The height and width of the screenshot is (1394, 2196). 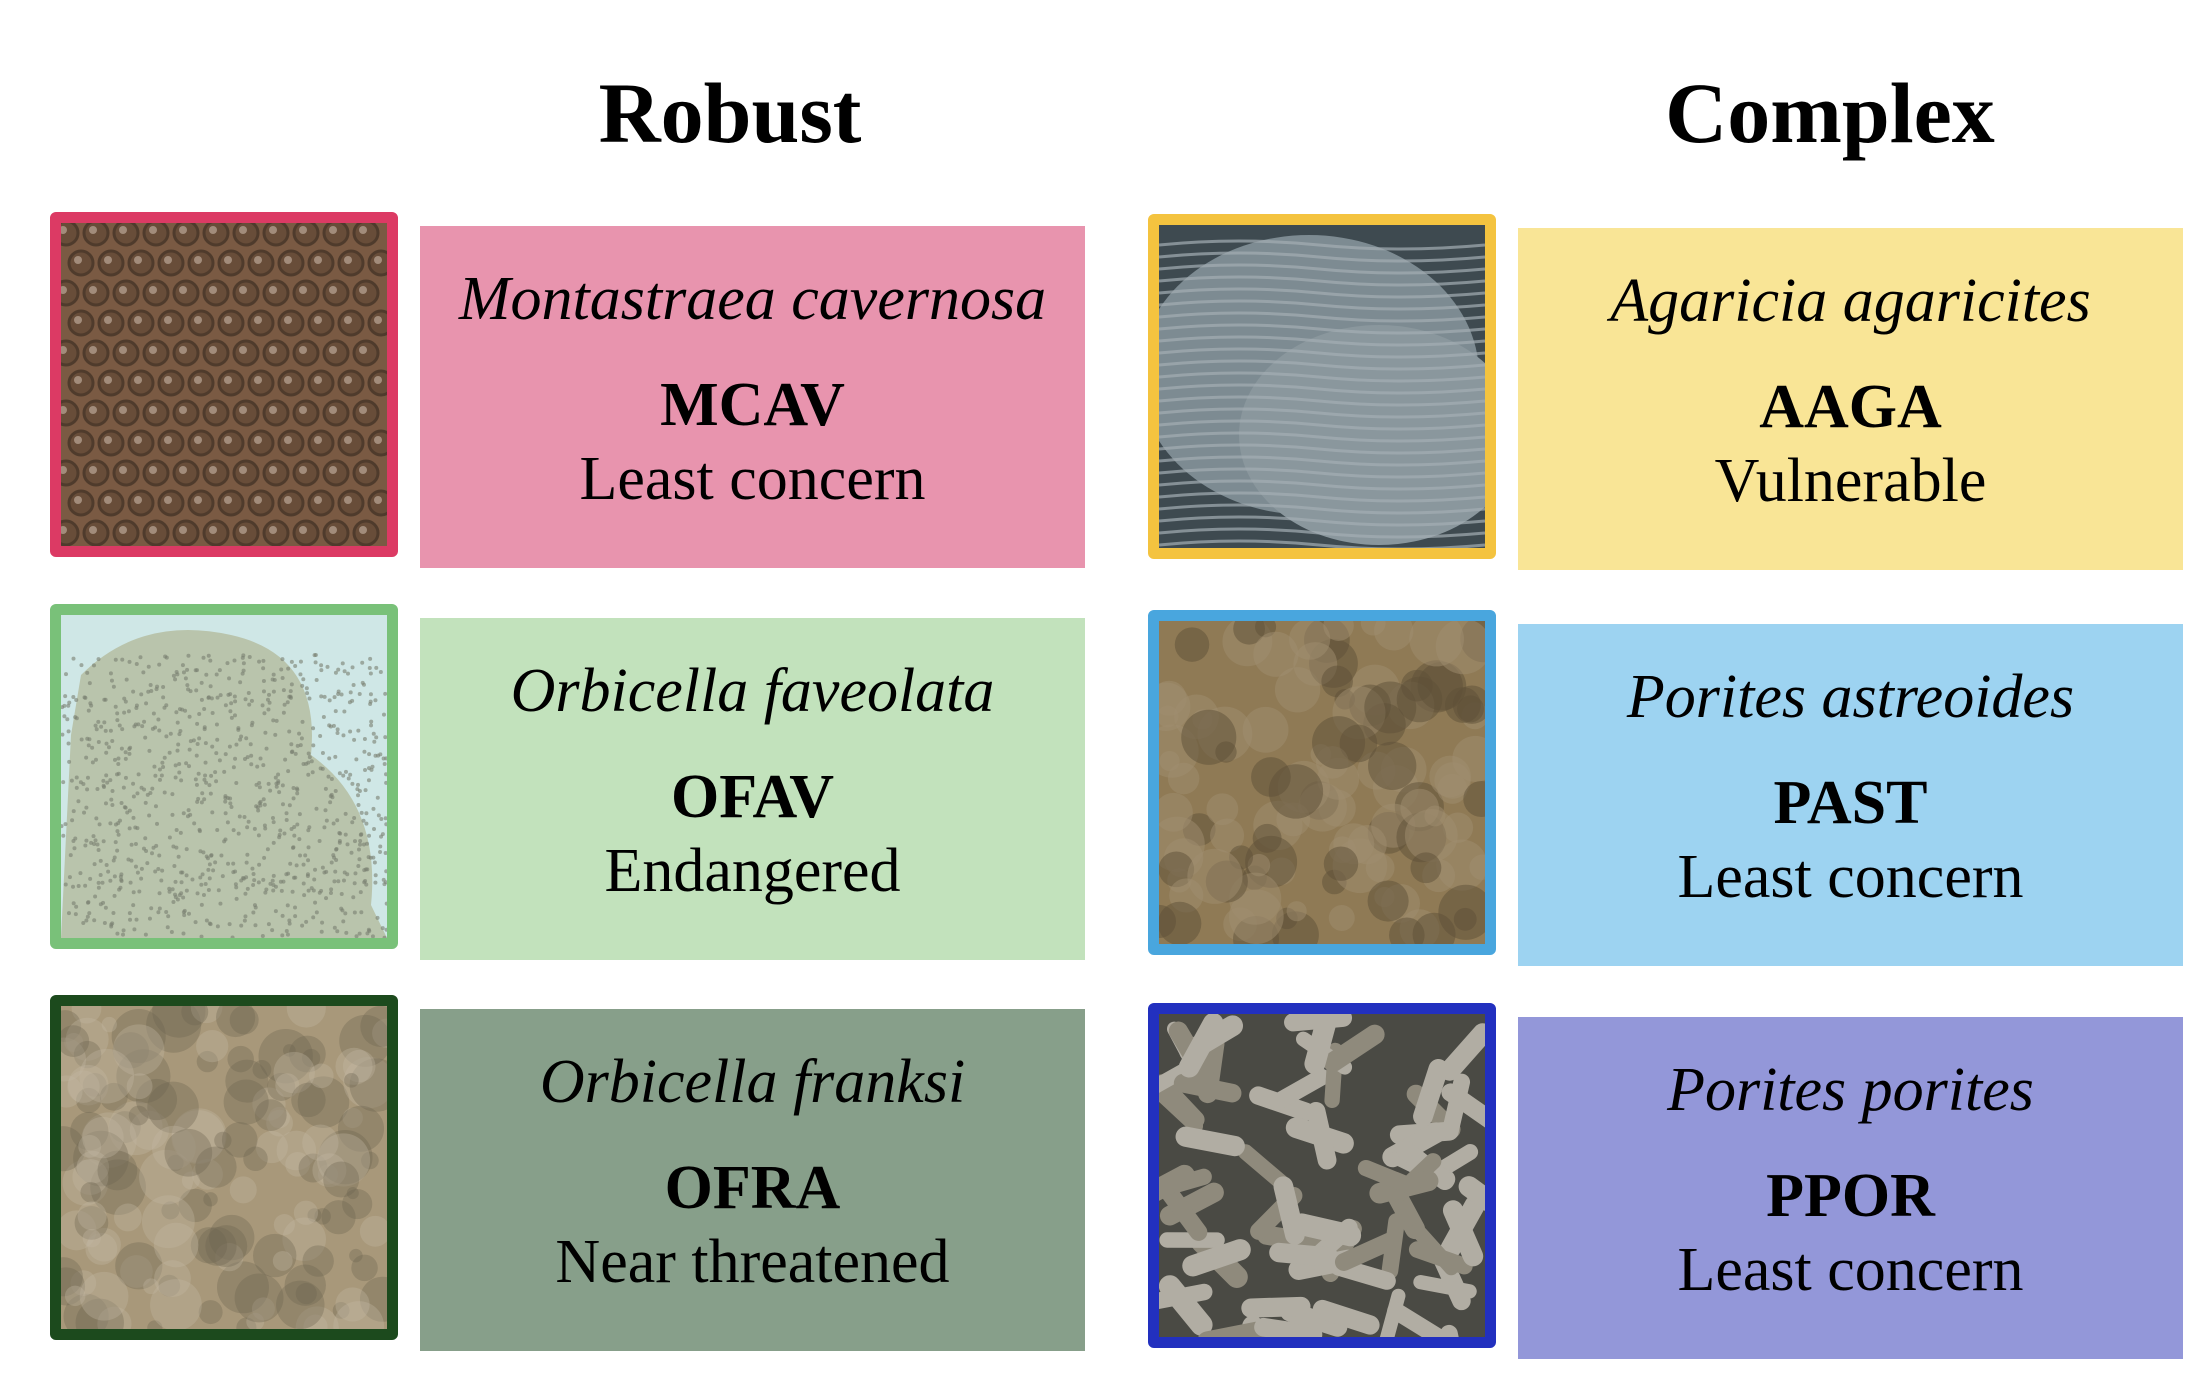 I want to click on coral-card-ofav: Orbicella faveolata OFAV Endangered, so click(x=567, y=782).